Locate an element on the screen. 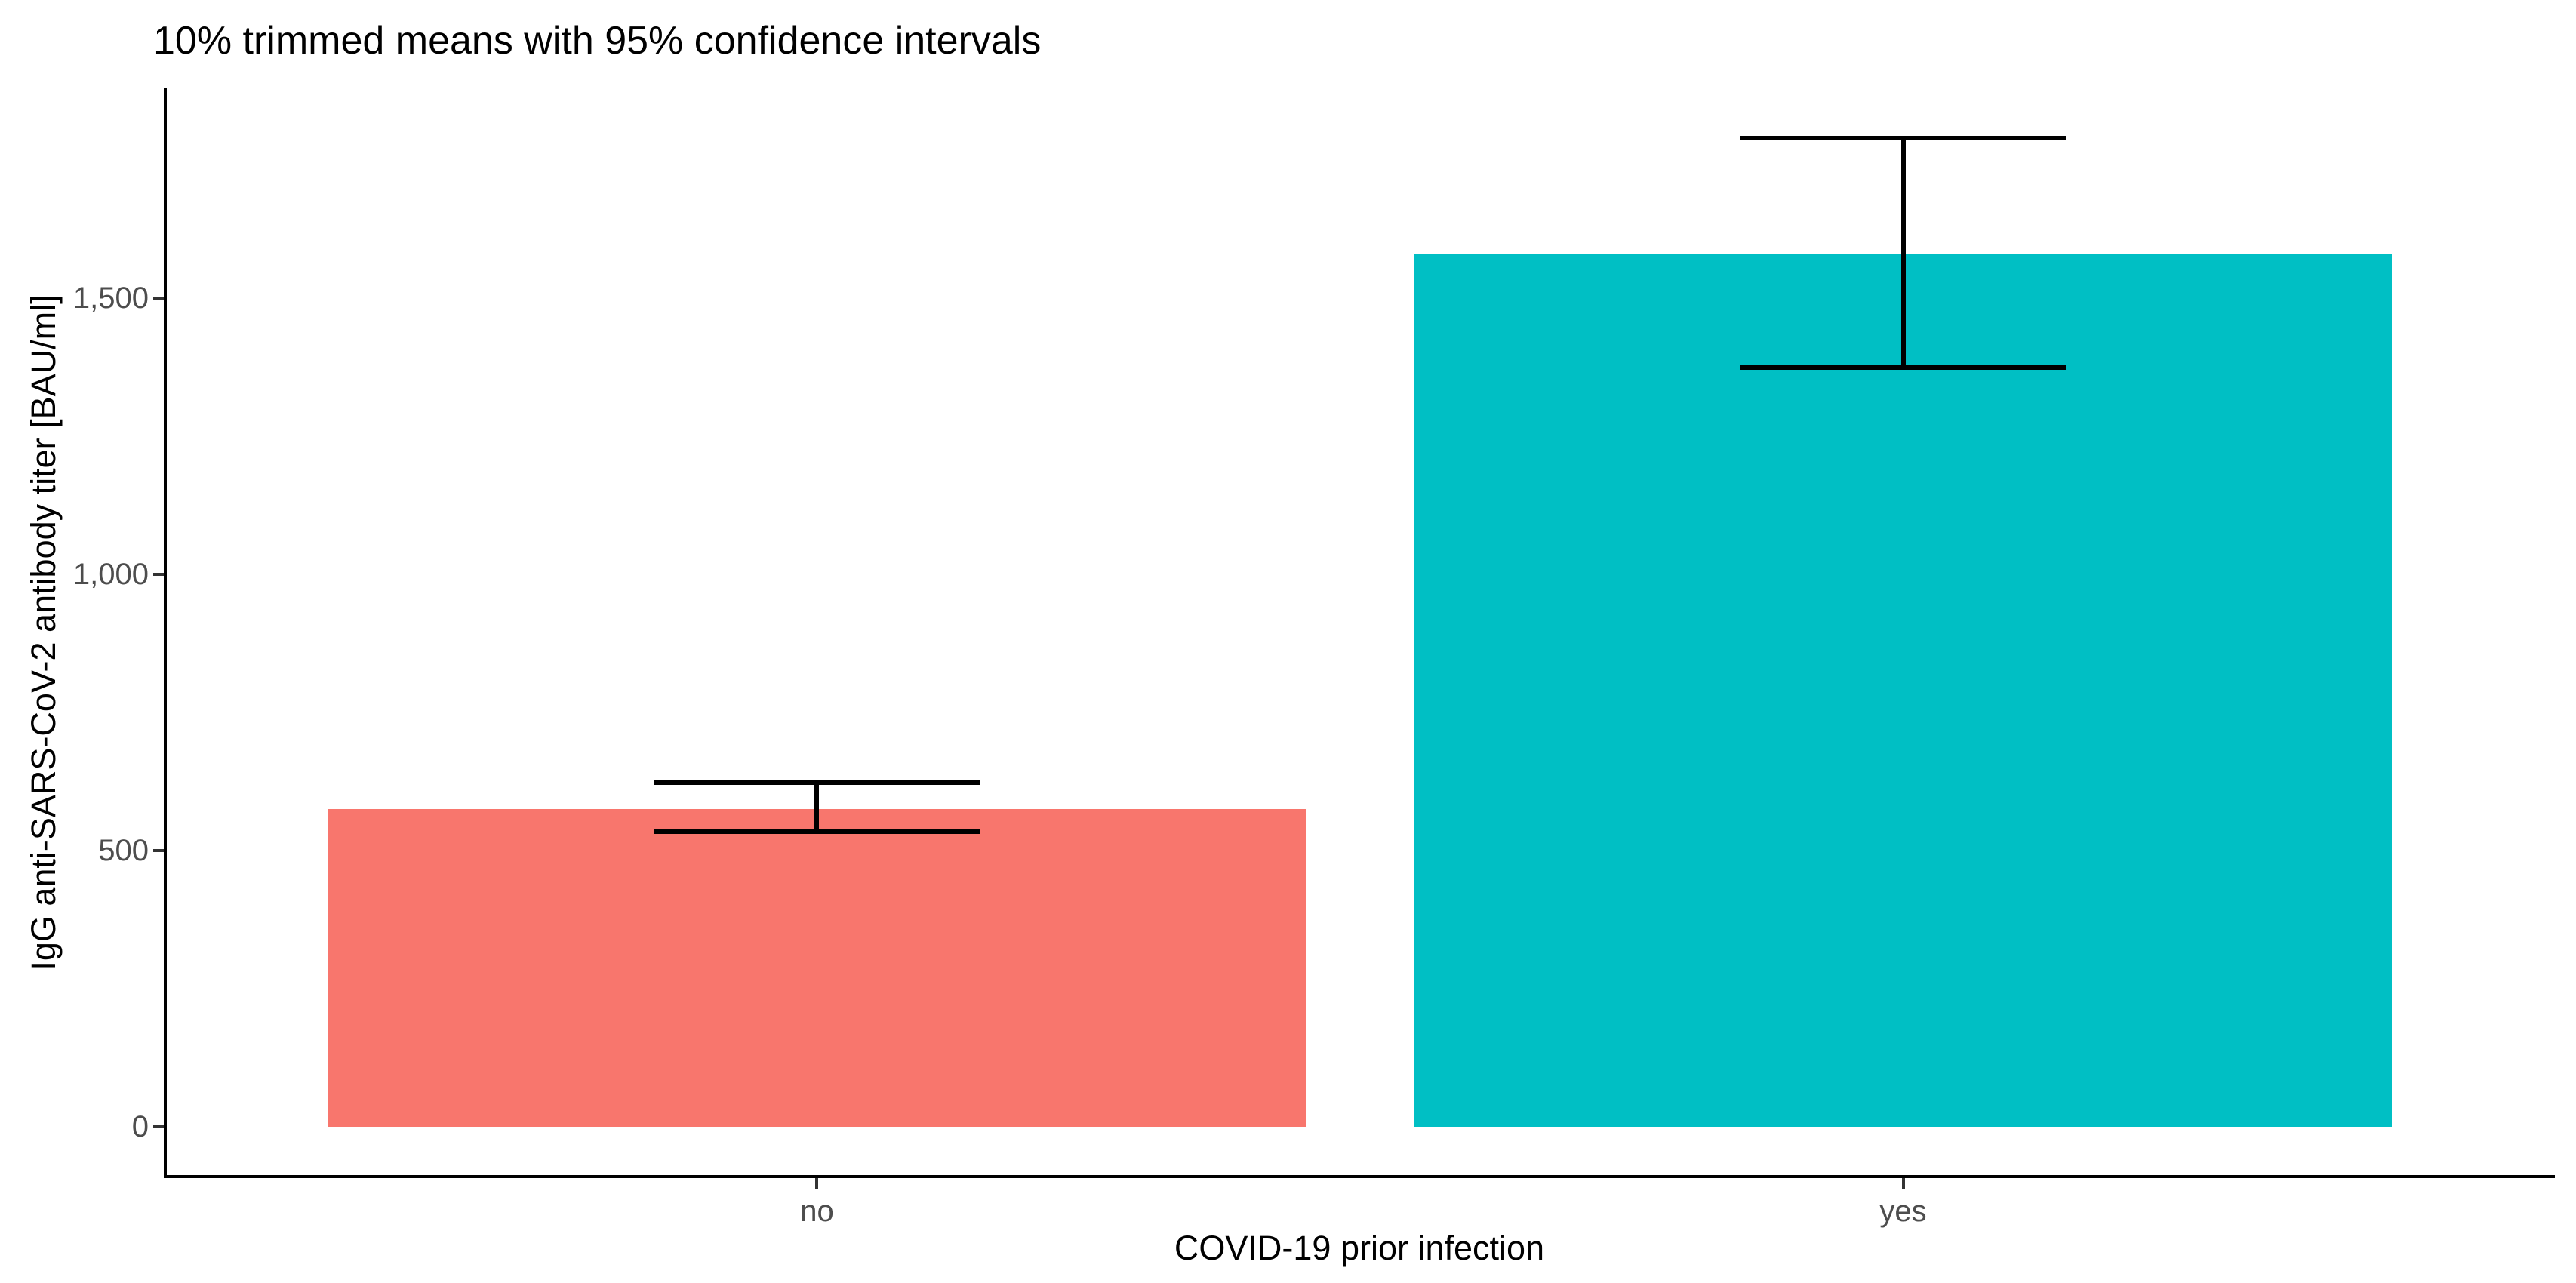 Image resolution: width=2576 pixels, height=1283 pixels. y-tick-label: 1,500 is located at coordinates (111, 298).